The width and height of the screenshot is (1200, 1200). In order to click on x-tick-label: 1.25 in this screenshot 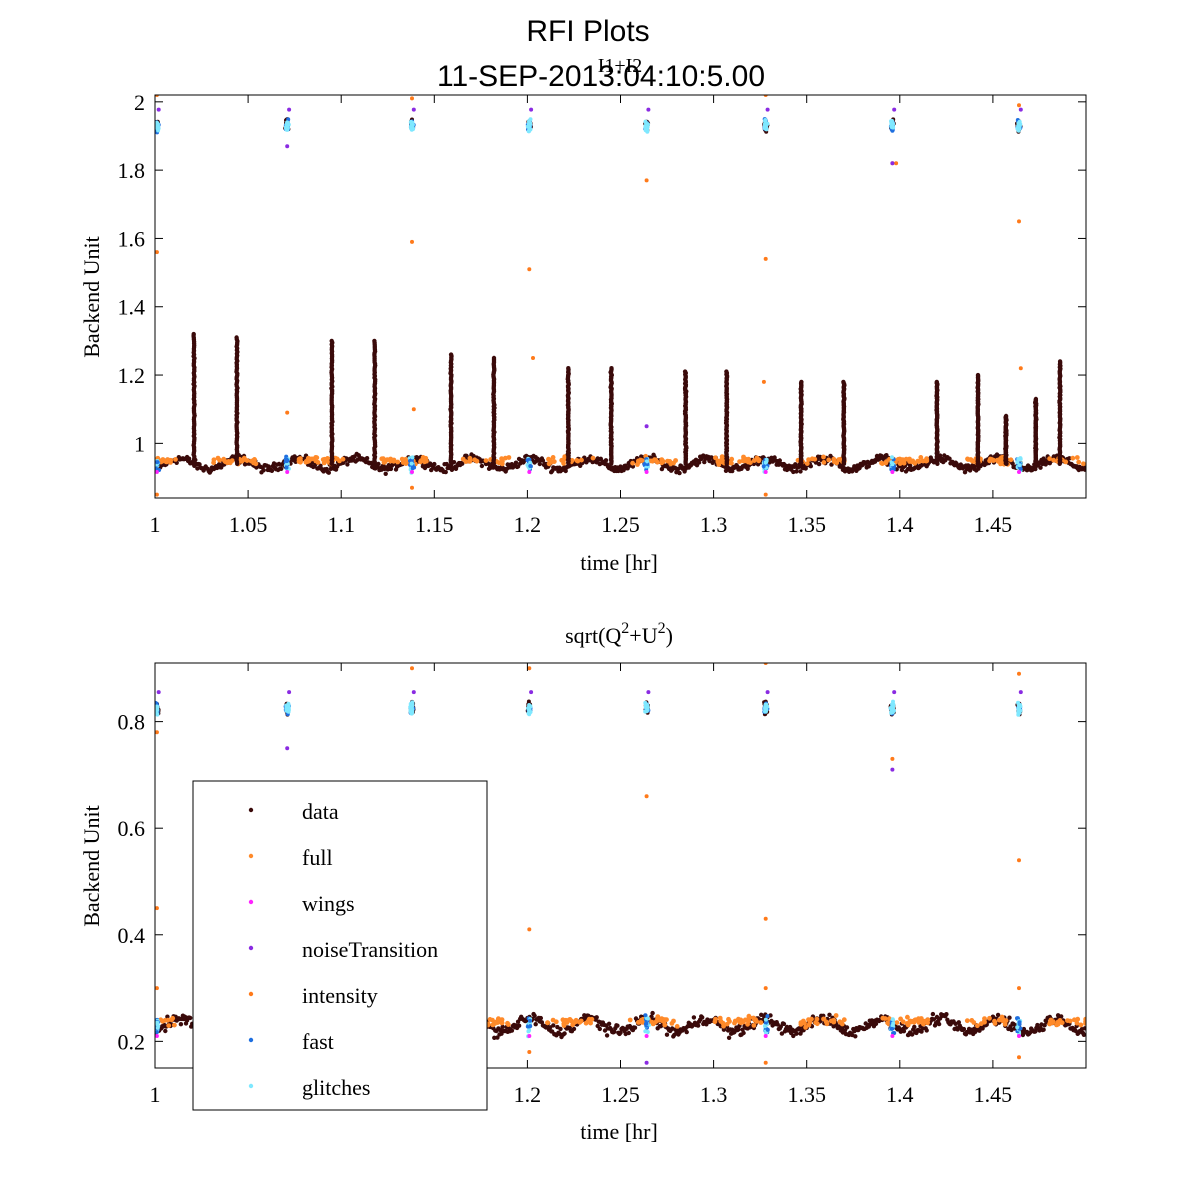, I will do `click(620, 524)`.